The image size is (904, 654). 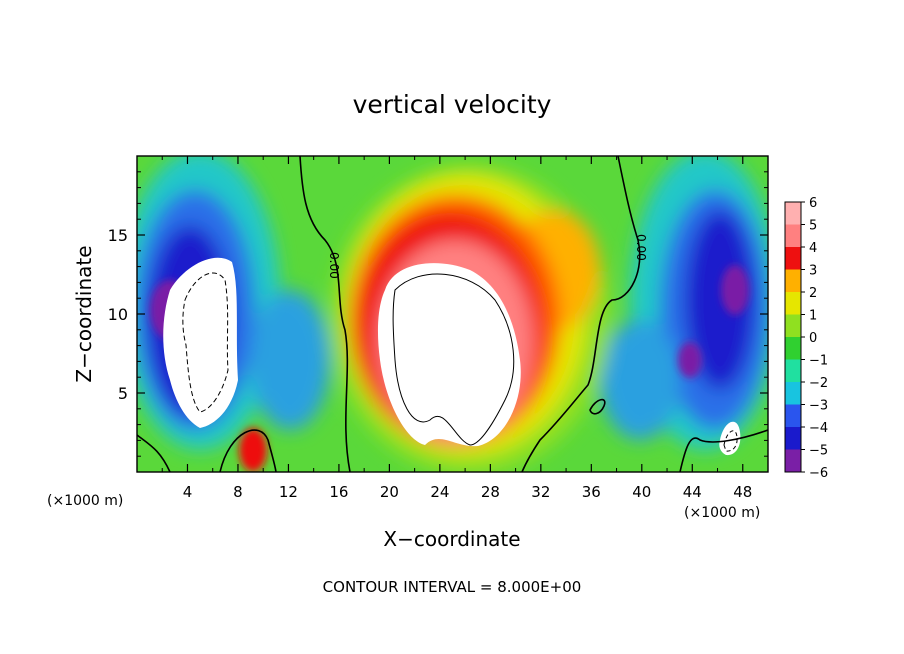 I want to click on colorbar-label: −6, so click(x=818, y=473).